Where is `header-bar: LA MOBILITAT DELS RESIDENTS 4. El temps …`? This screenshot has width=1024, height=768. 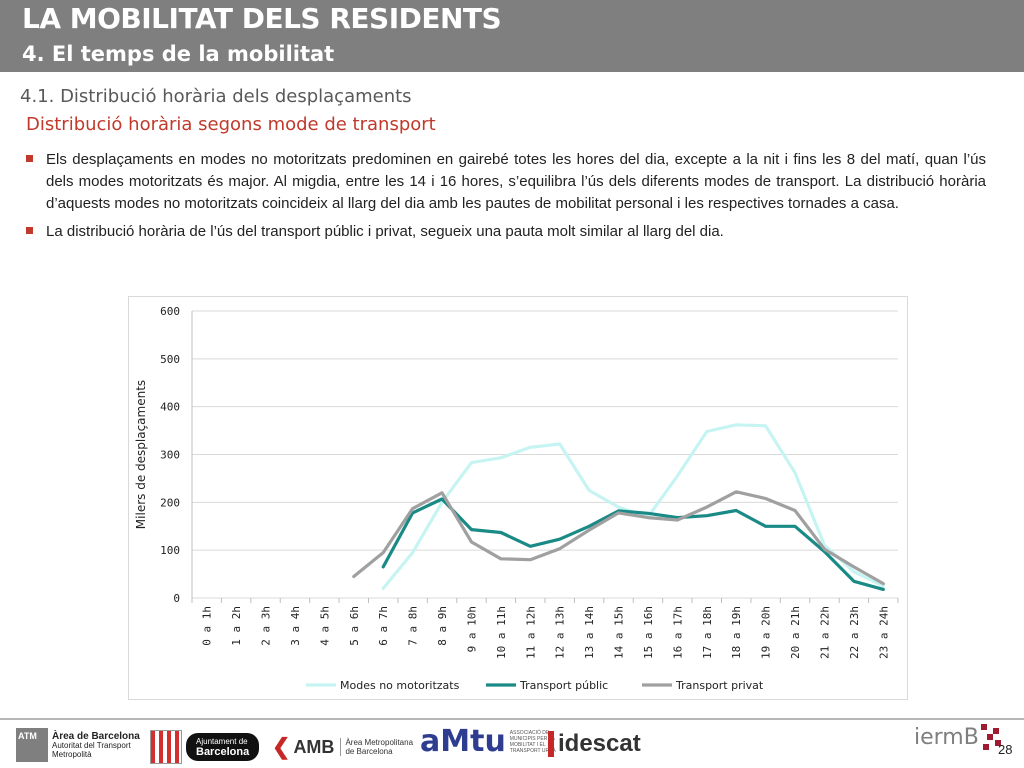 header-bar: LA MOBILITAT DELS RESIDENTS 4. El temps … is located at coordinates (512, 36).